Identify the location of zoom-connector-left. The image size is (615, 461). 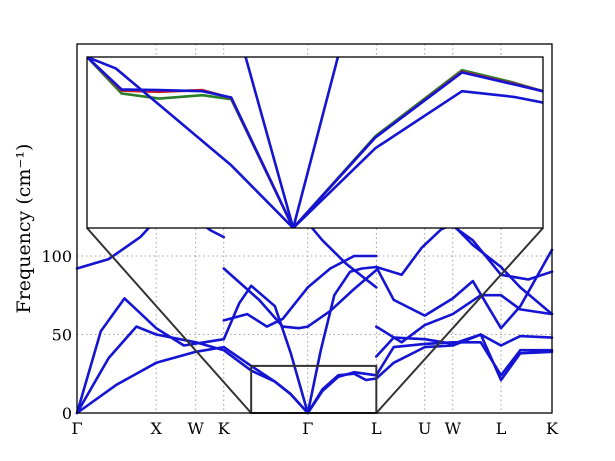
(169, 320).